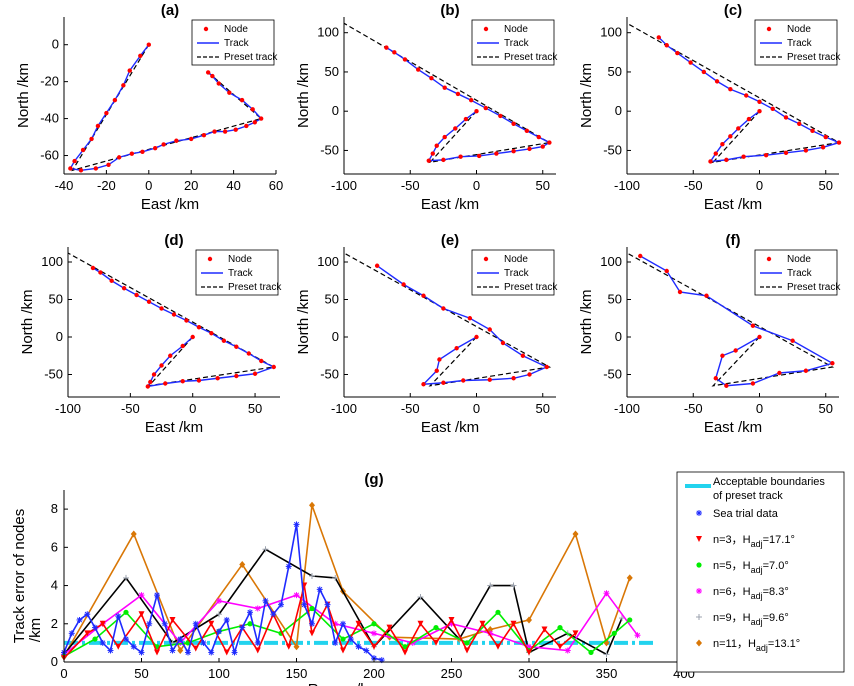  I want to click on x-tick-label: 300, so click(529, 673).